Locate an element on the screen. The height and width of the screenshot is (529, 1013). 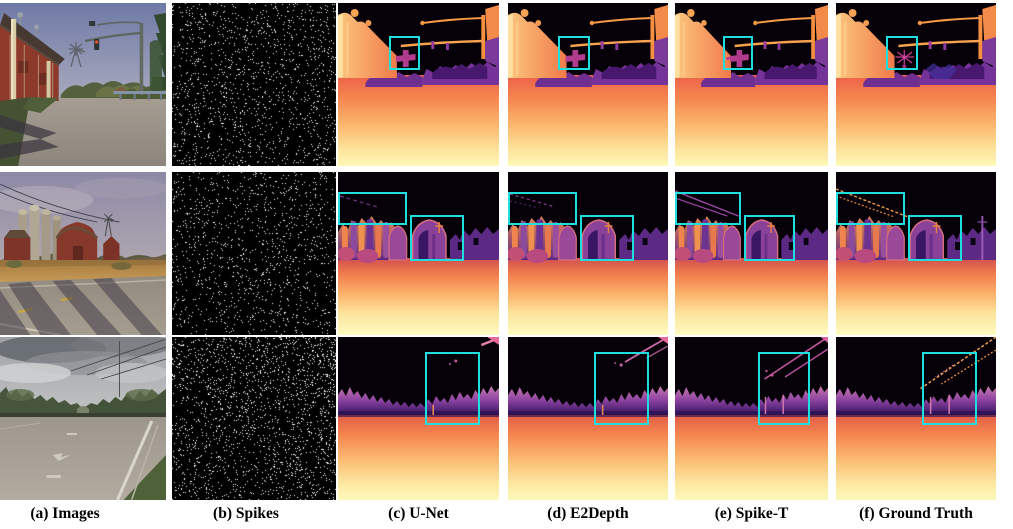
panel-r3-spiket-depth is located at coordinates (751, 418).